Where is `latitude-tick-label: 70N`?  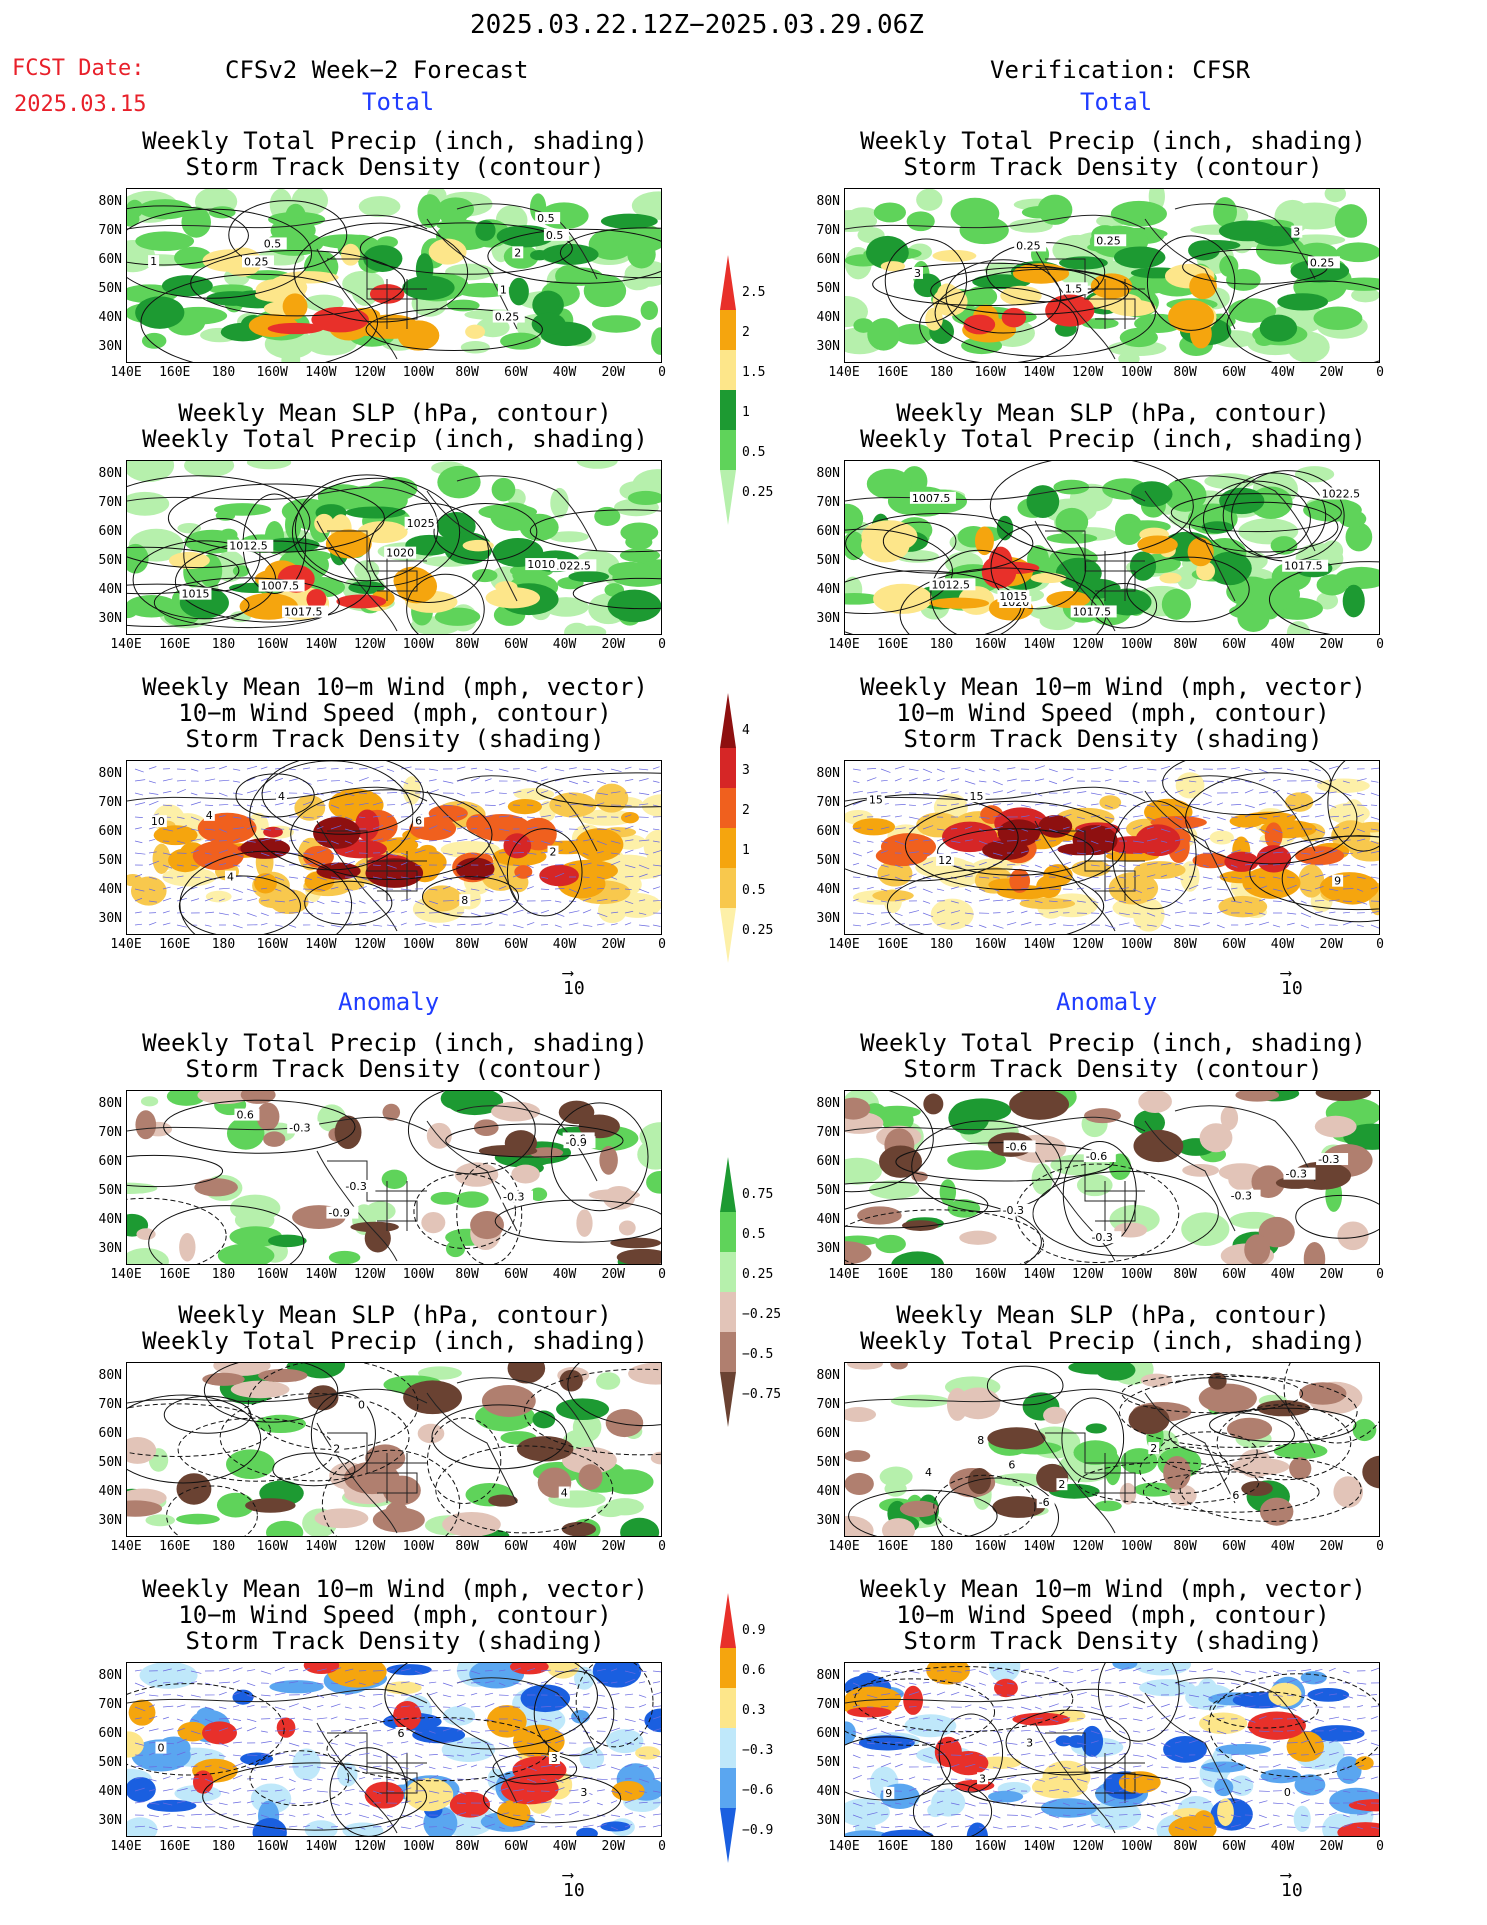 latitude-tick-label: 70N is located at coordinates (110, 502).